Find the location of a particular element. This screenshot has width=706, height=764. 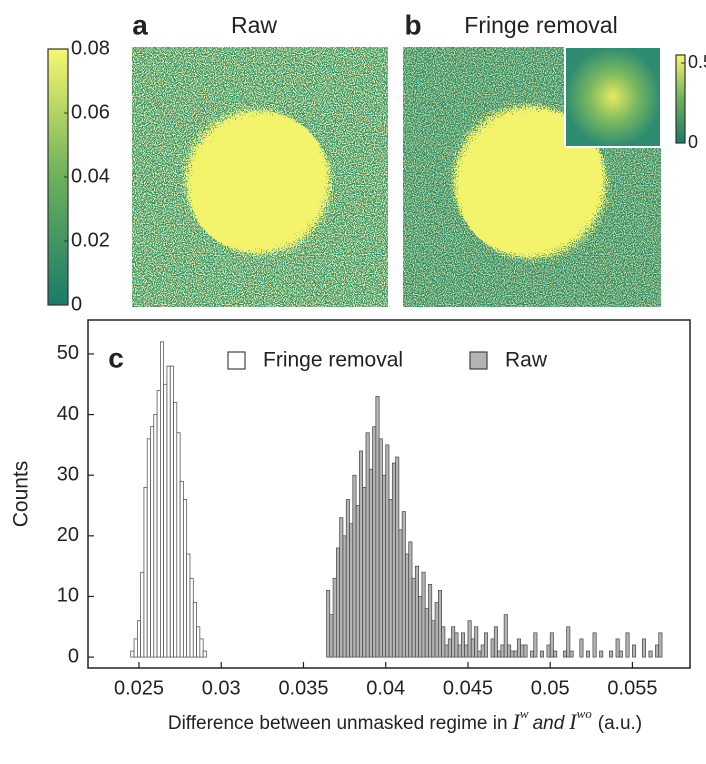

x-tick-label: 0.025 is located at coordinates (139, 688).